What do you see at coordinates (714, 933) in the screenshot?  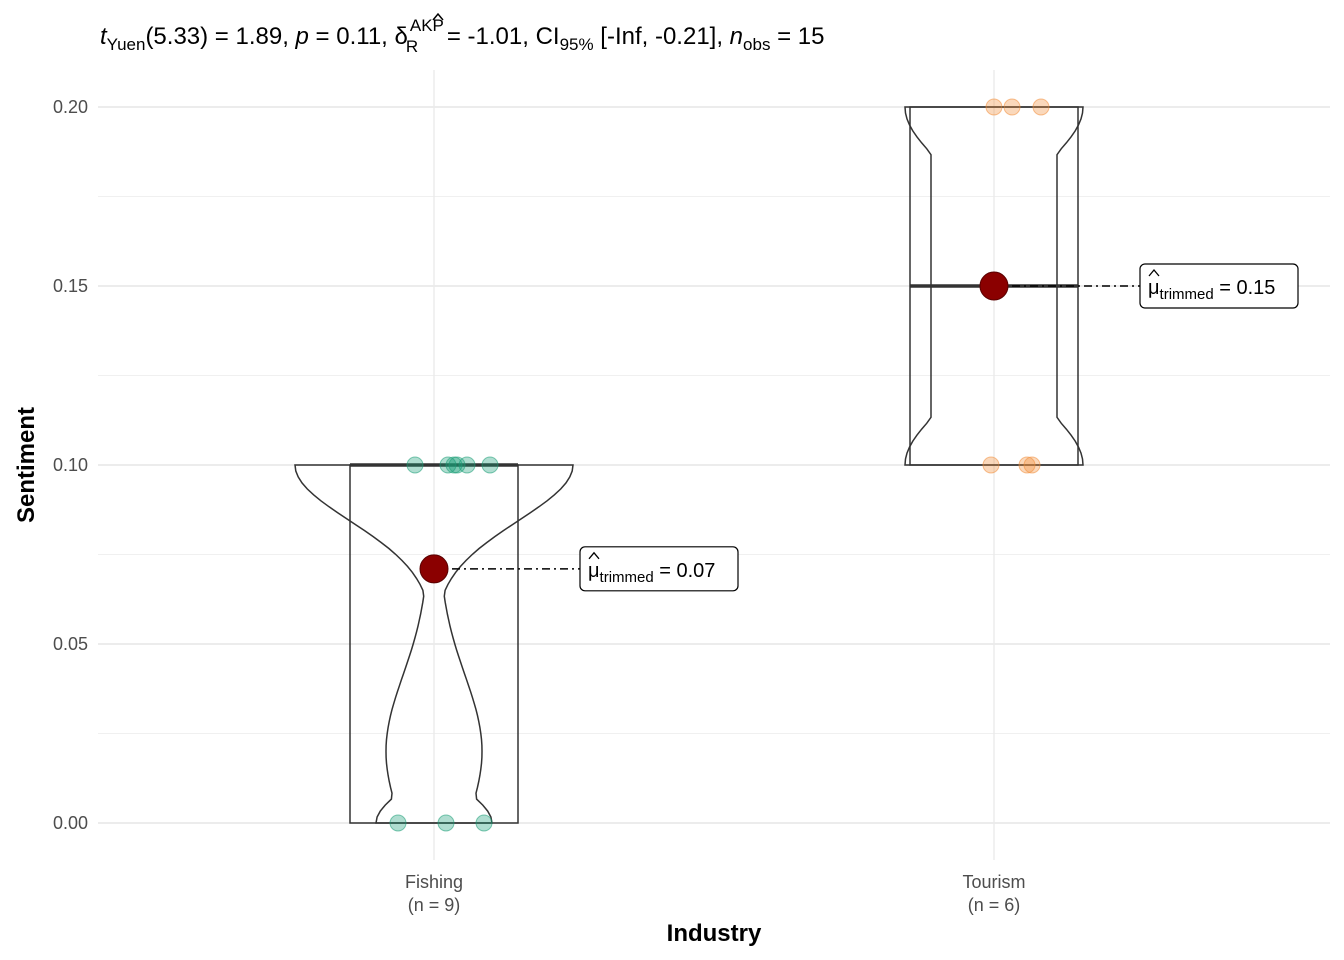 I see `x-axis-title: Industry` at bounding box center [714, 933].